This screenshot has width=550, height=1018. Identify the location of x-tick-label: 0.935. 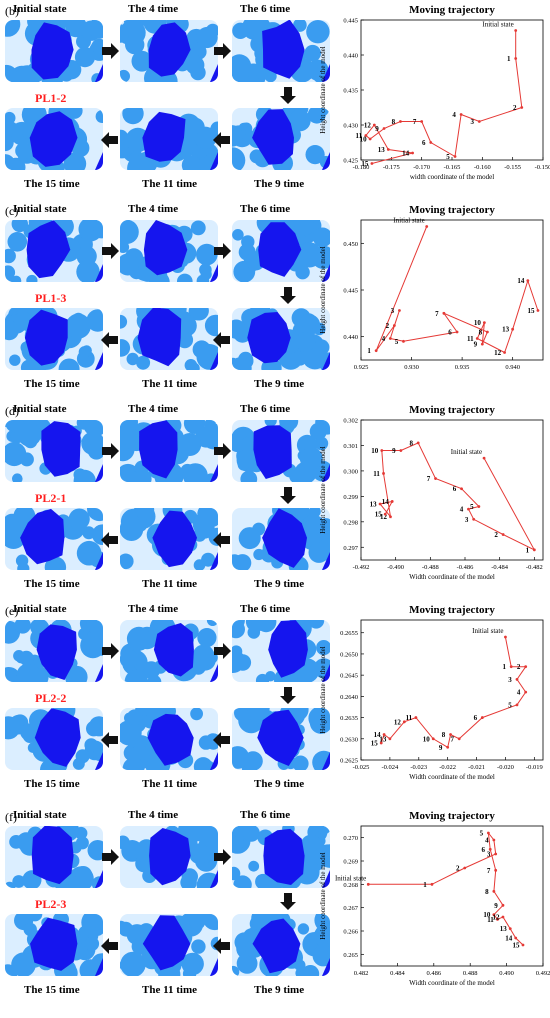
(462, 367).